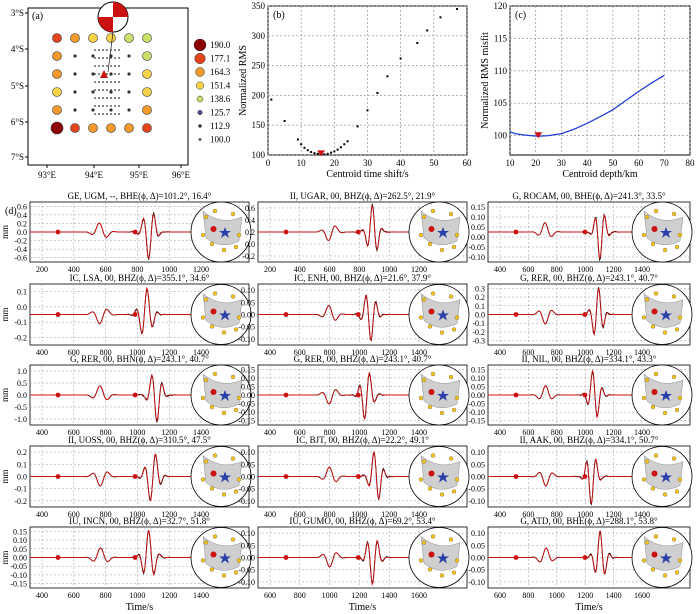 This screenshot has width=700, height=614. Describe the element at coordinates (501, 103) in the screenshot. I see `y-tick-label: 105` at that location.